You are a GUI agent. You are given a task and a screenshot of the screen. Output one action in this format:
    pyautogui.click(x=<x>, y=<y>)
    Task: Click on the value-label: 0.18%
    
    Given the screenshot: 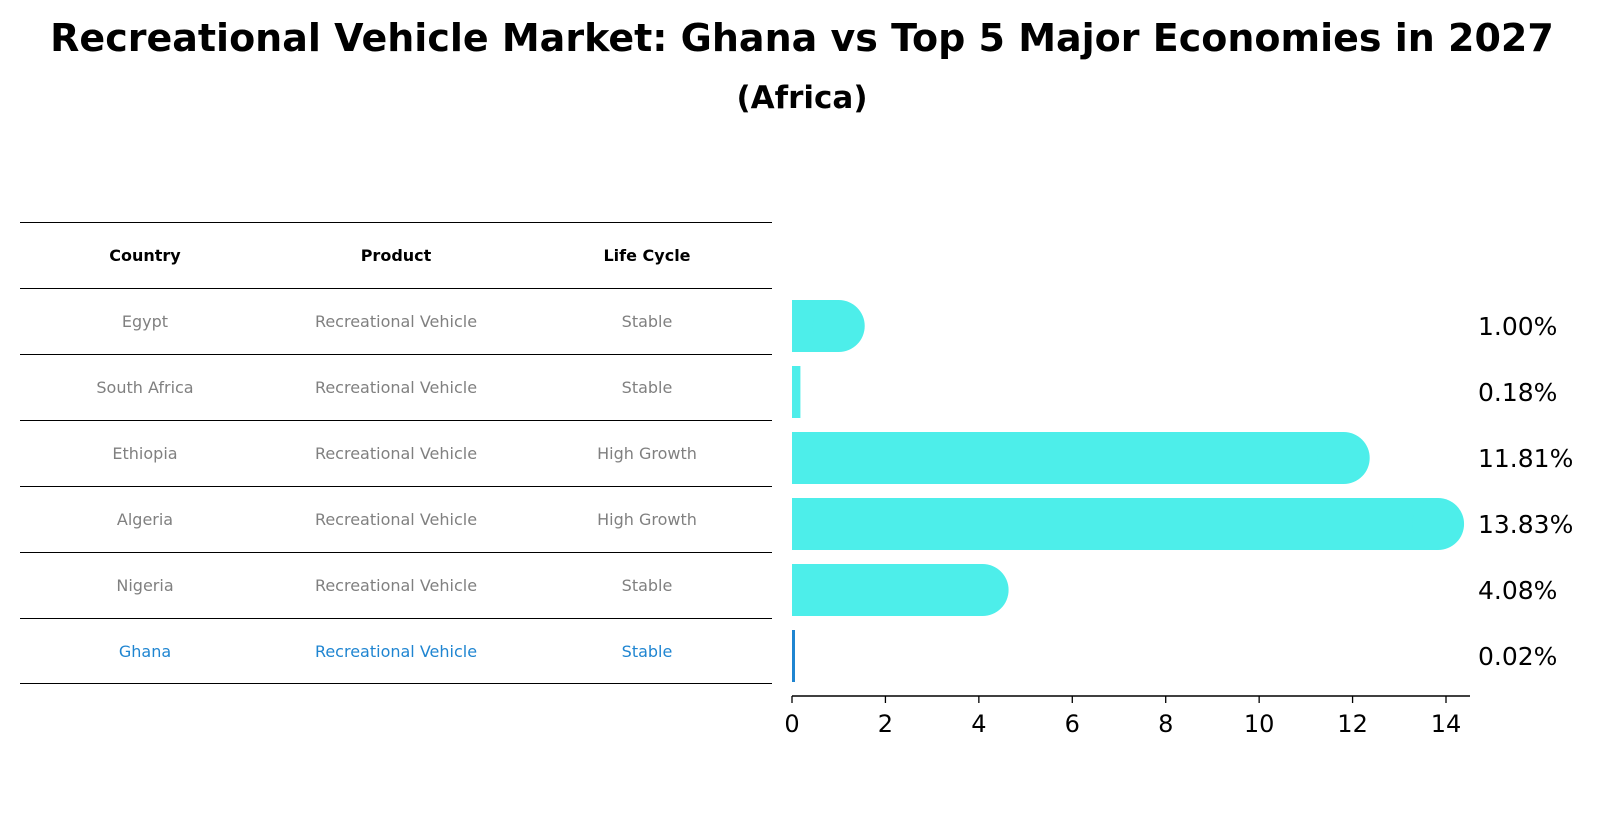 What is the action you would take?
    pyautogui.click(x=1517, y=392)
    